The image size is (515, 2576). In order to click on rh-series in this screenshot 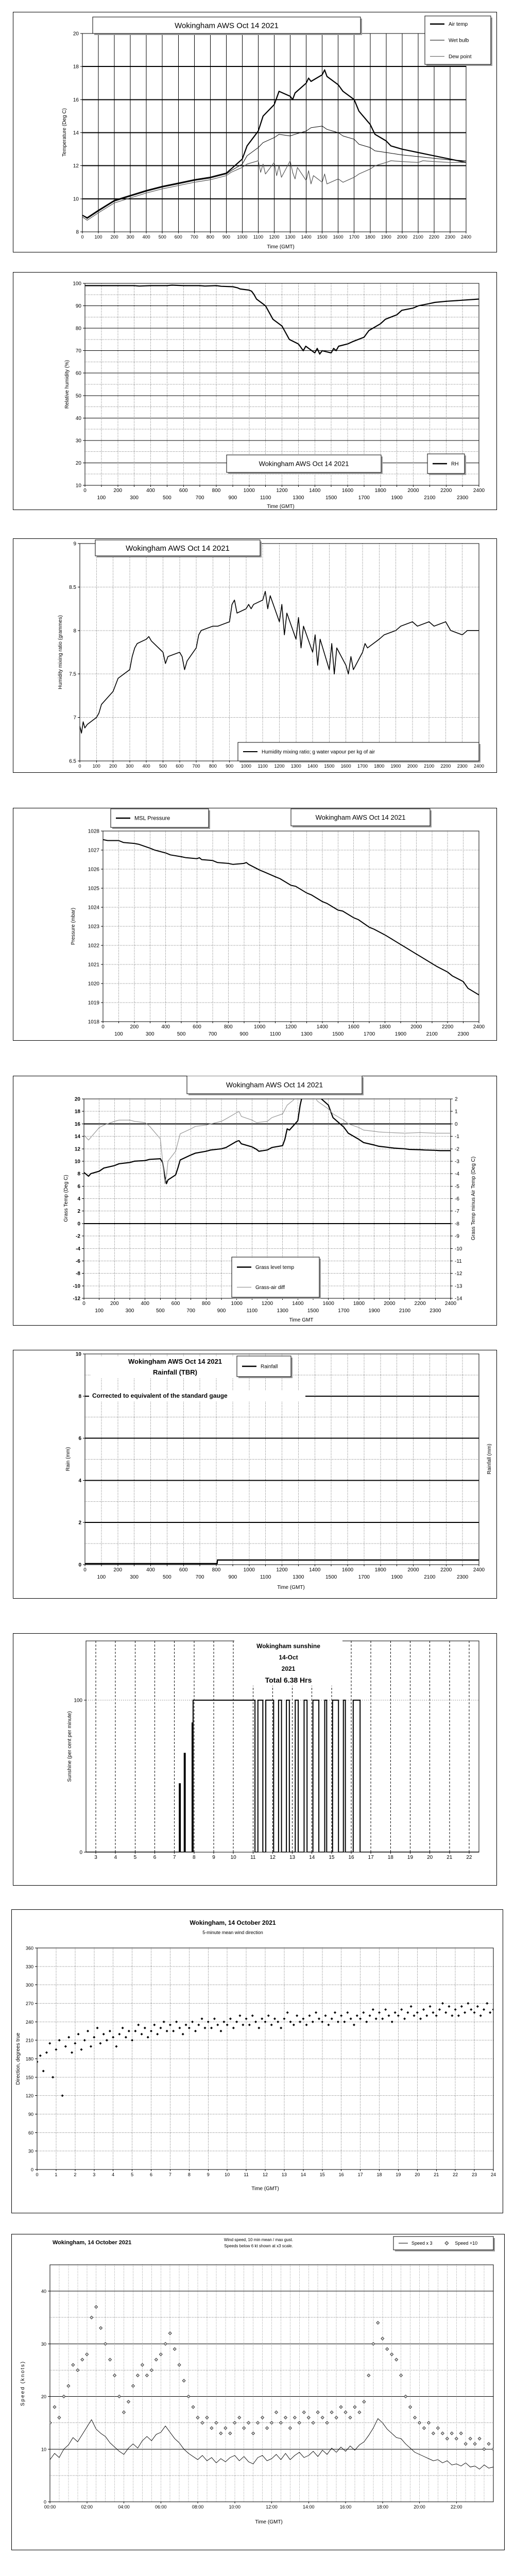, I will do `click(282, 319)`.